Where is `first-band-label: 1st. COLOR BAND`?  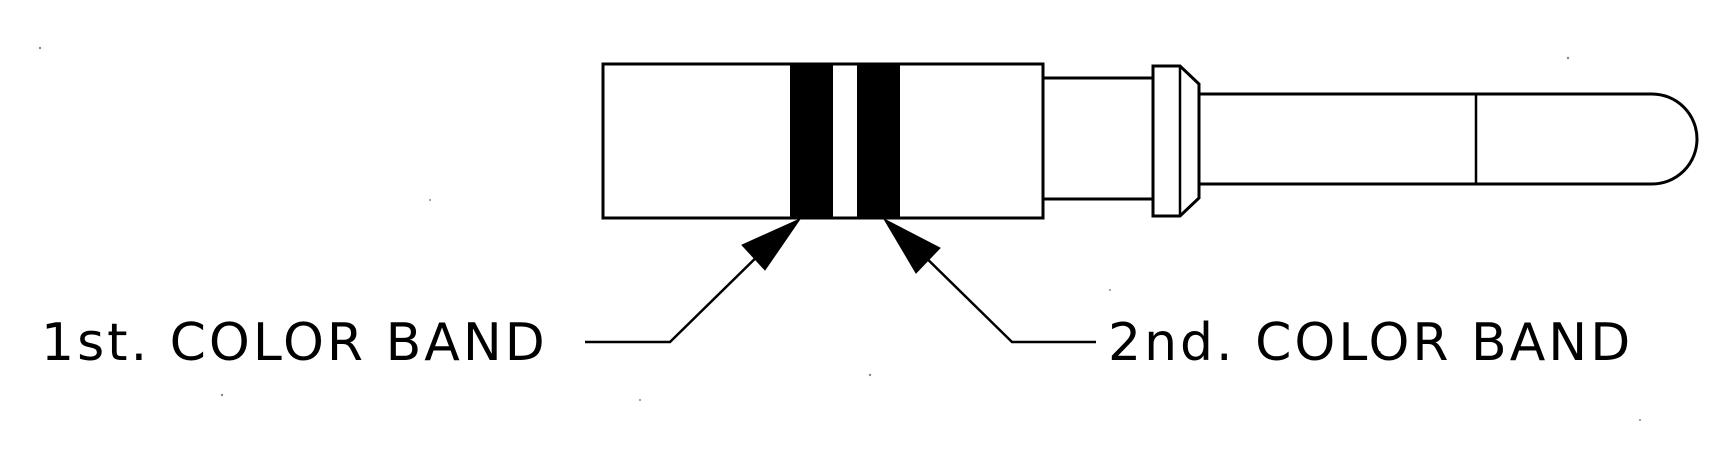
first-band-label: 1st. COLOR BAND is located at coordinates (294, 343).